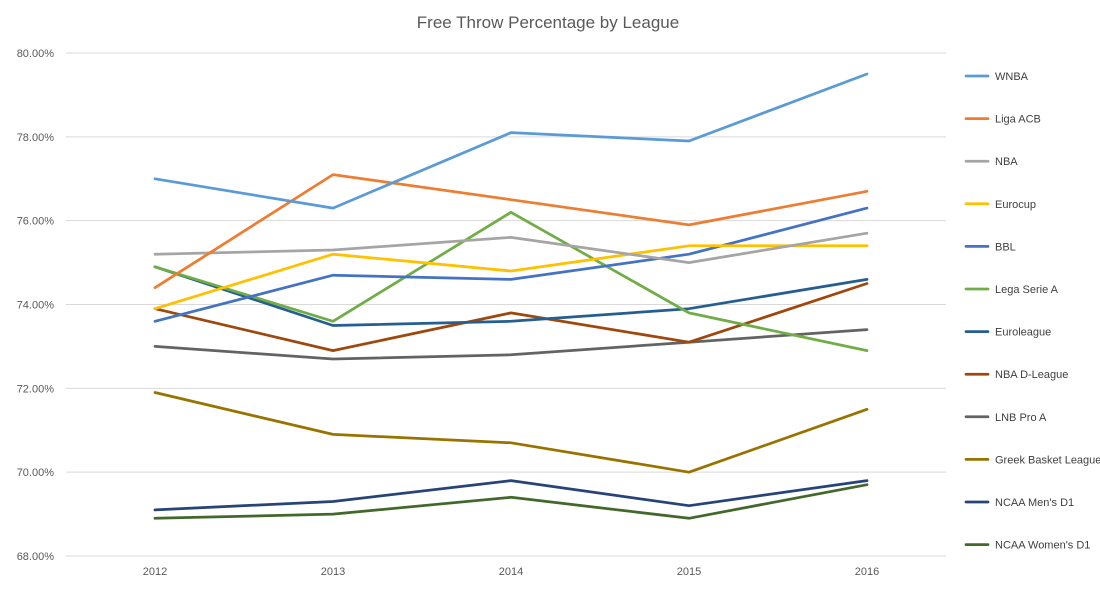  I want to click on legend-item: Liga ACB, so click(1002, 120).